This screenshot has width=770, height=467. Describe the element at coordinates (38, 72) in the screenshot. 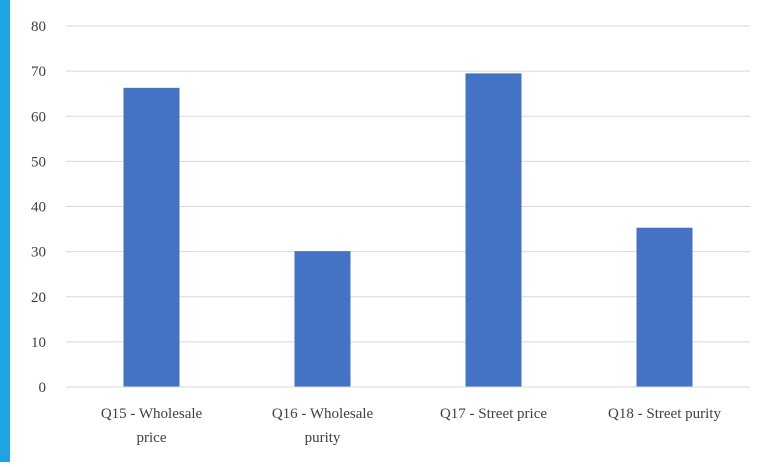

I see `y-tick-label: 70` at that location.